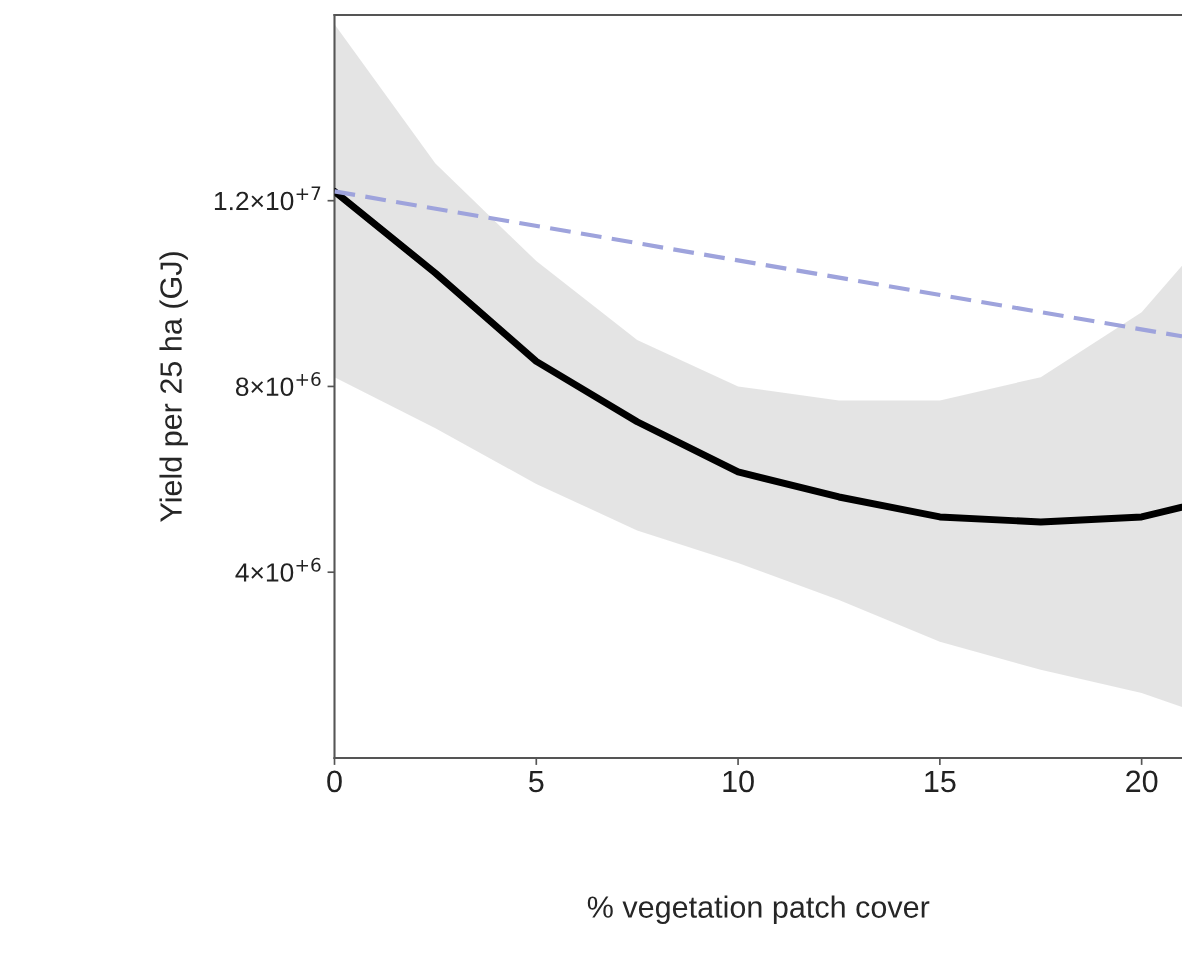  I want to click on y-tick-label: 8×10$^{+6}$, so click(278, 384).